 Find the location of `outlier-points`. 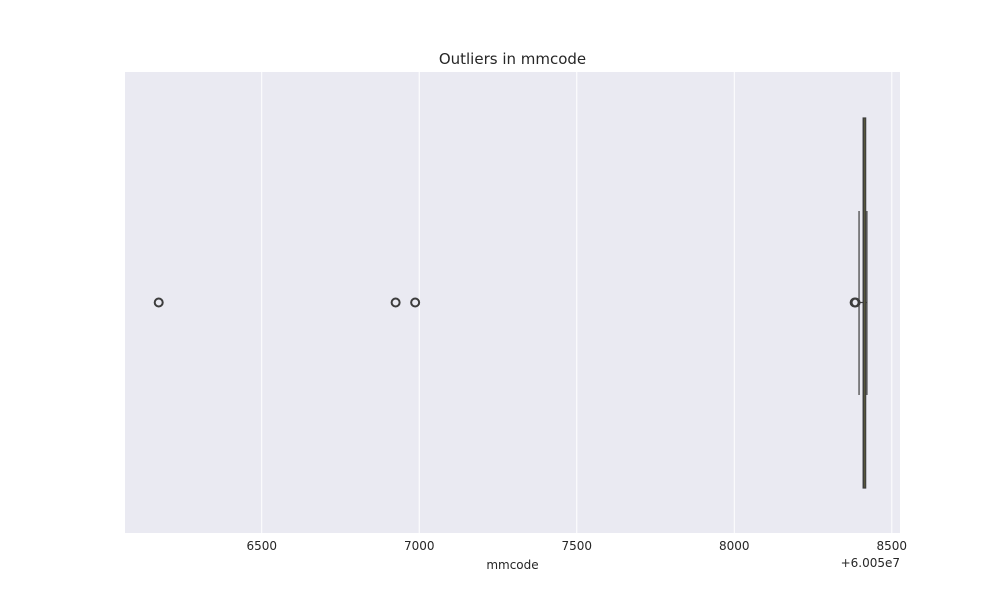

outlier-points is located at coordinates (507, 302).